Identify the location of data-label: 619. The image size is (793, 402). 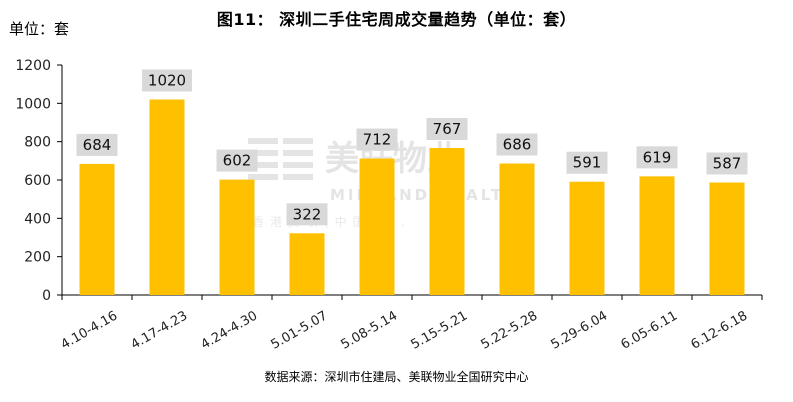
(657, 157).